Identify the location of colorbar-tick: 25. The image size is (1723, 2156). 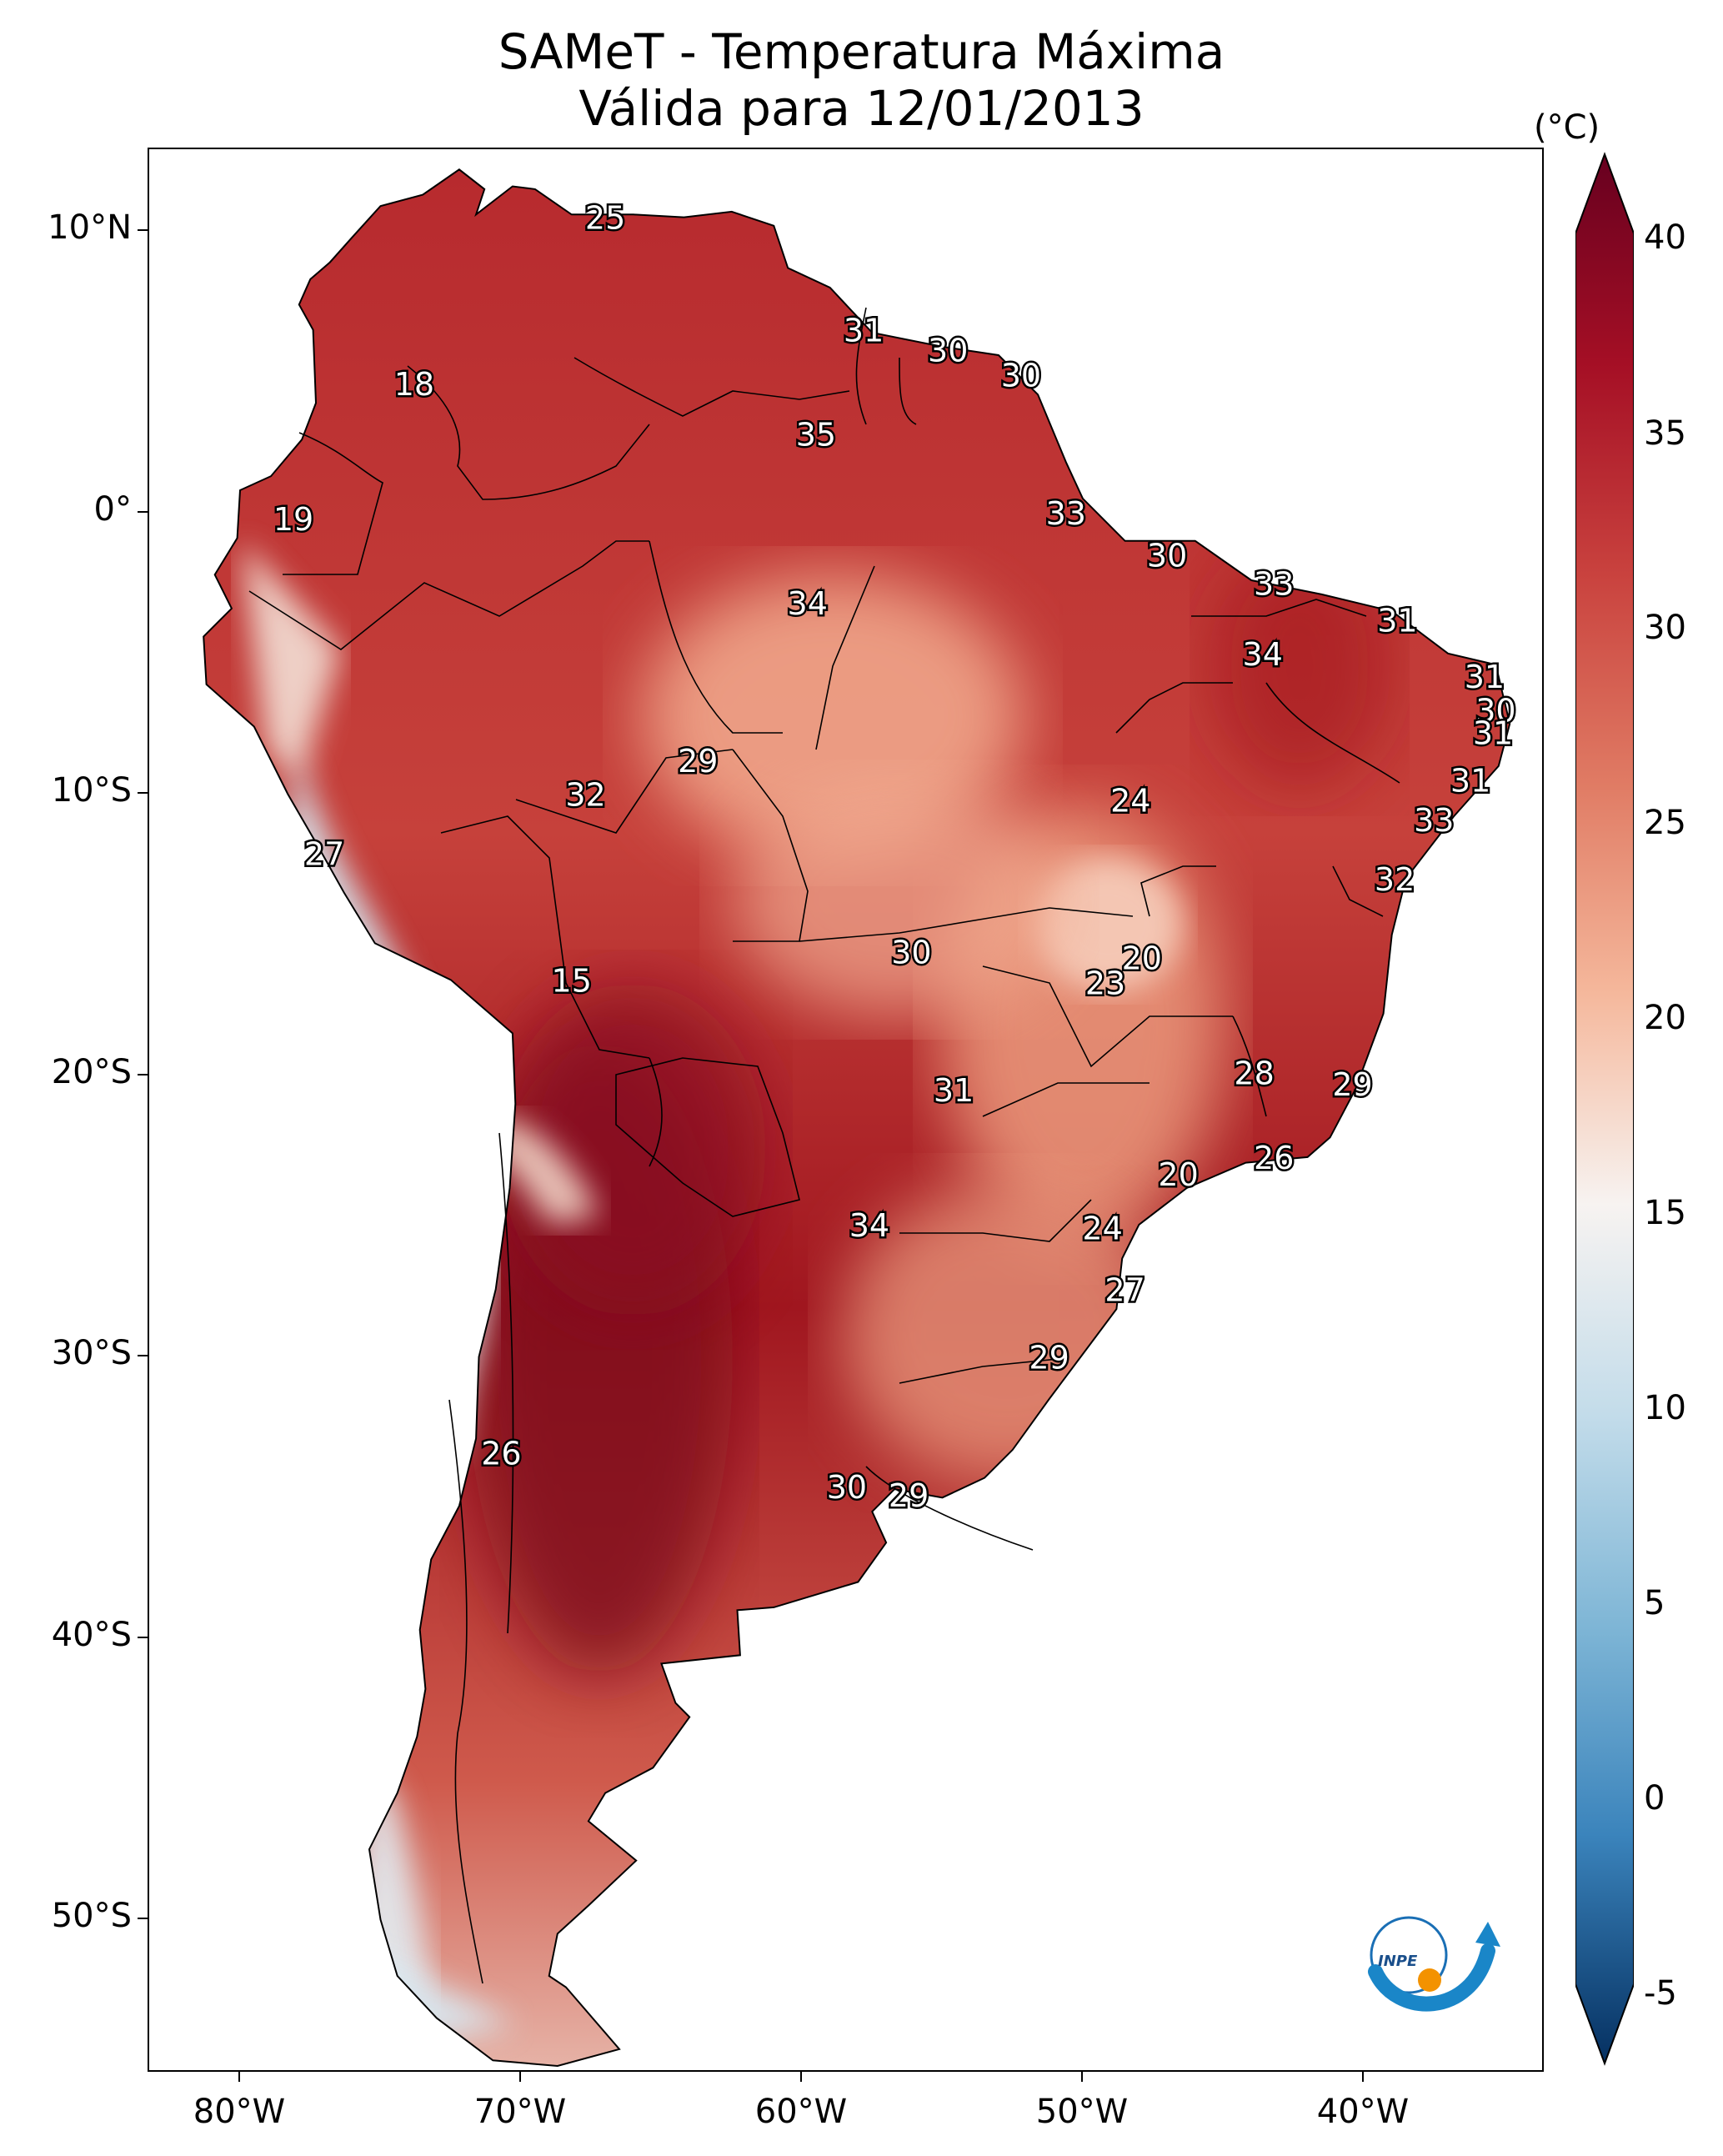
(1665, 823).